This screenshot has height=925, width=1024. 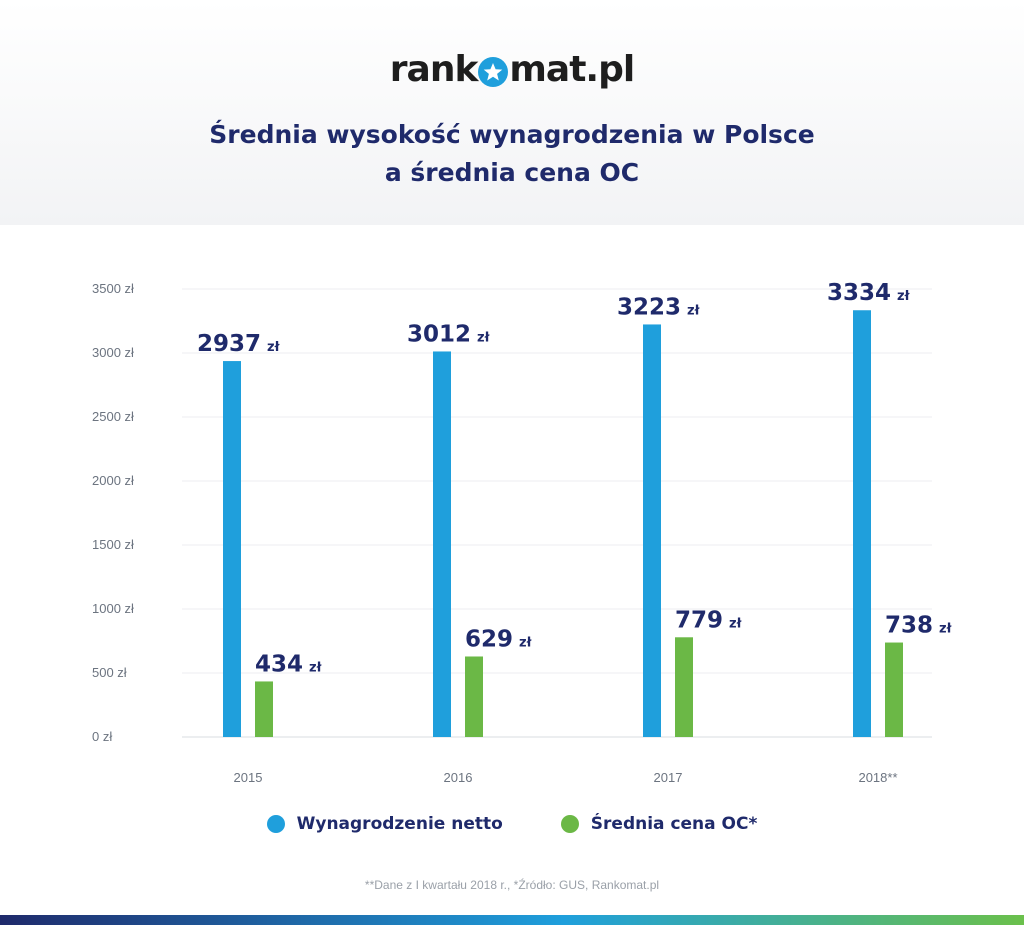 I want to click on value-label-salary: 3334 zł, so click(x=869, y=293).